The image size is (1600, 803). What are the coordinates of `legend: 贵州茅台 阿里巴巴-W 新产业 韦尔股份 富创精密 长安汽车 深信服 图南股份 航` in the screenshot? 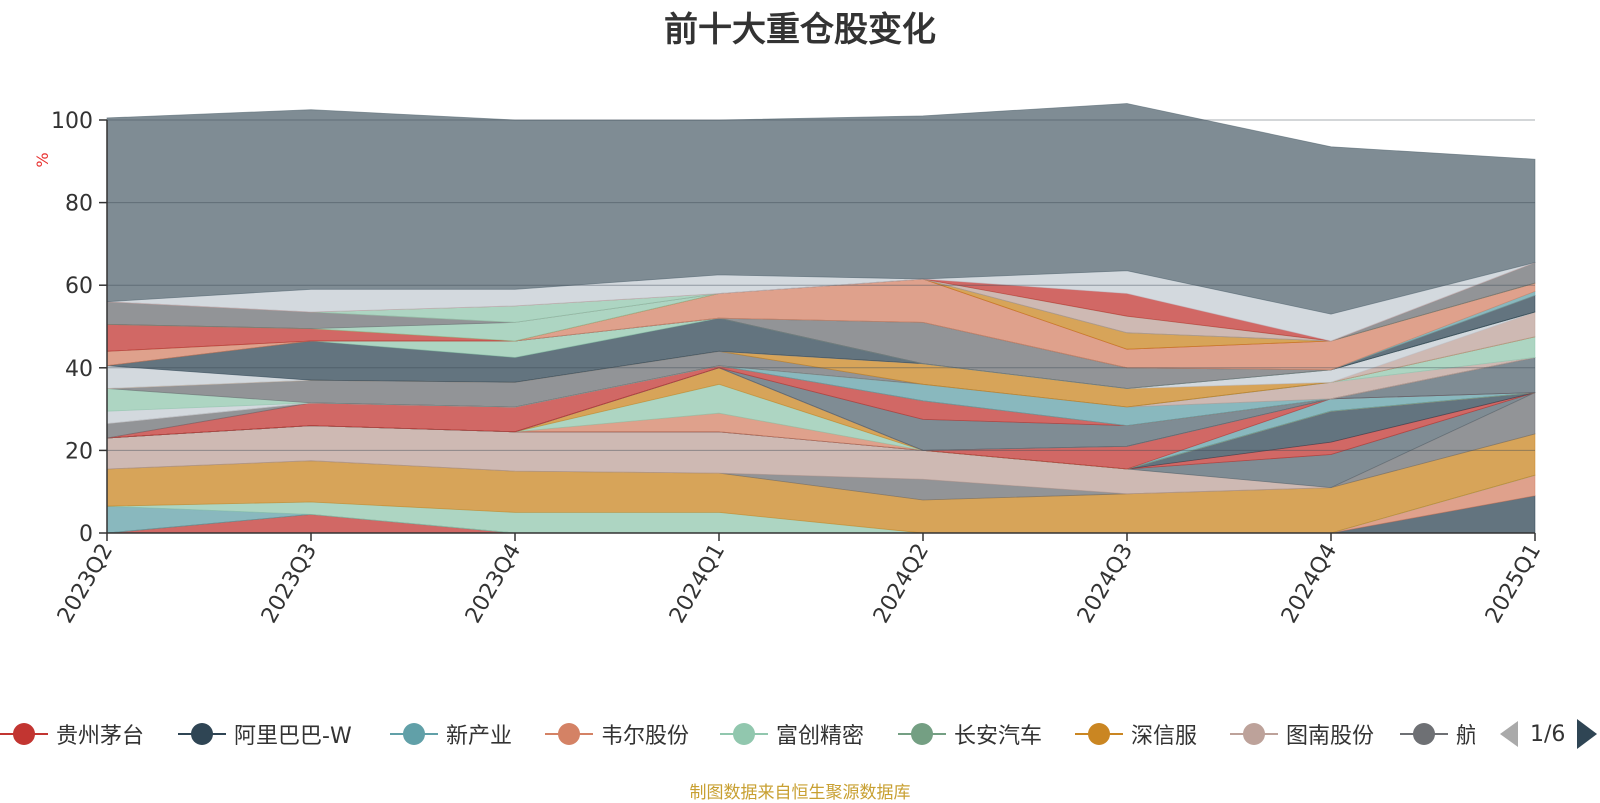 It's located at (800, 734).